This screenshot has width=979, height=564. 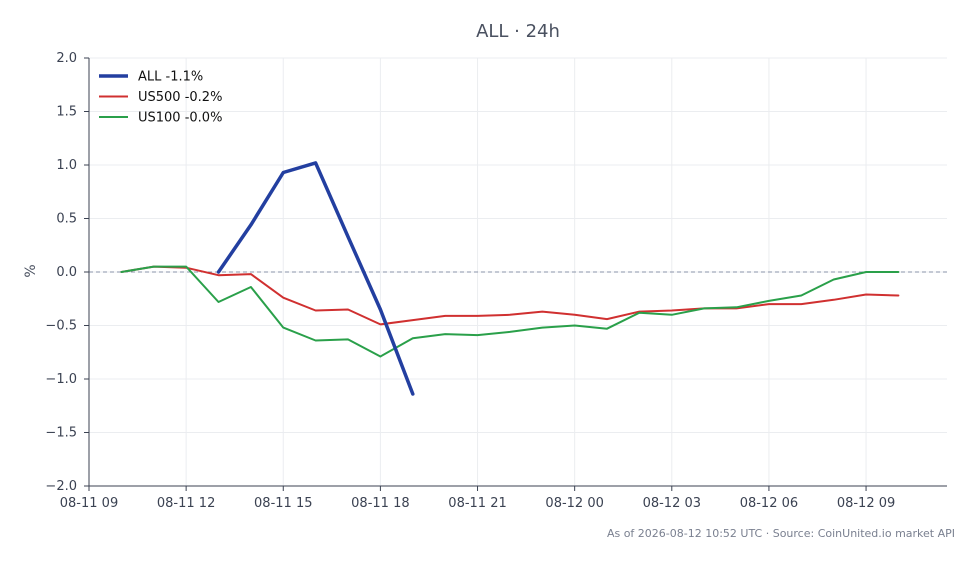 What do you see at coordinates (769, 503) in the screenshot?
I see `x-tick-label: 08-12 06` at bounding box center [769, 503].